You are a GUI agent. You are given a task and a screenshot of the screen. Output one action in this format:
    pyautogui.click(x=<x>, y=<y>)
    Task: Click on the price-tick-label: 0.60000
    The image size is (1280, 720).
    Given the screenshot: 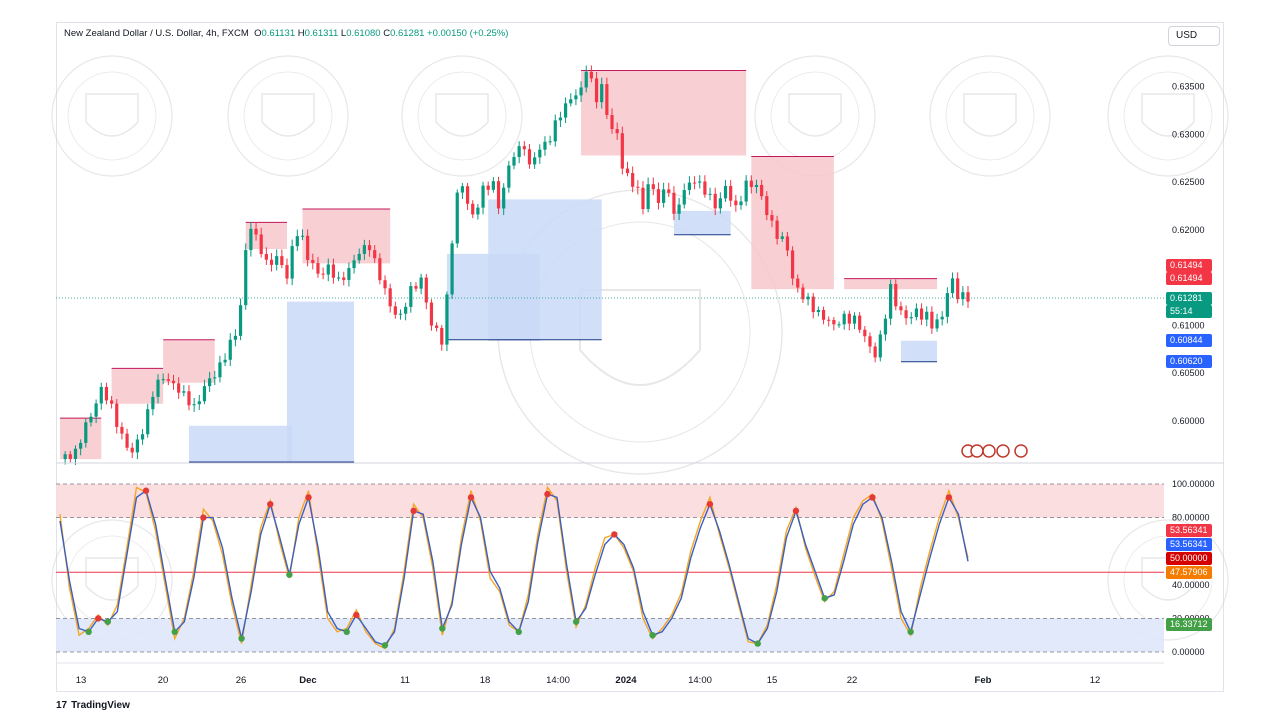 What is the action you would take?
    pyautogui.click(x=1188, y=421)
    